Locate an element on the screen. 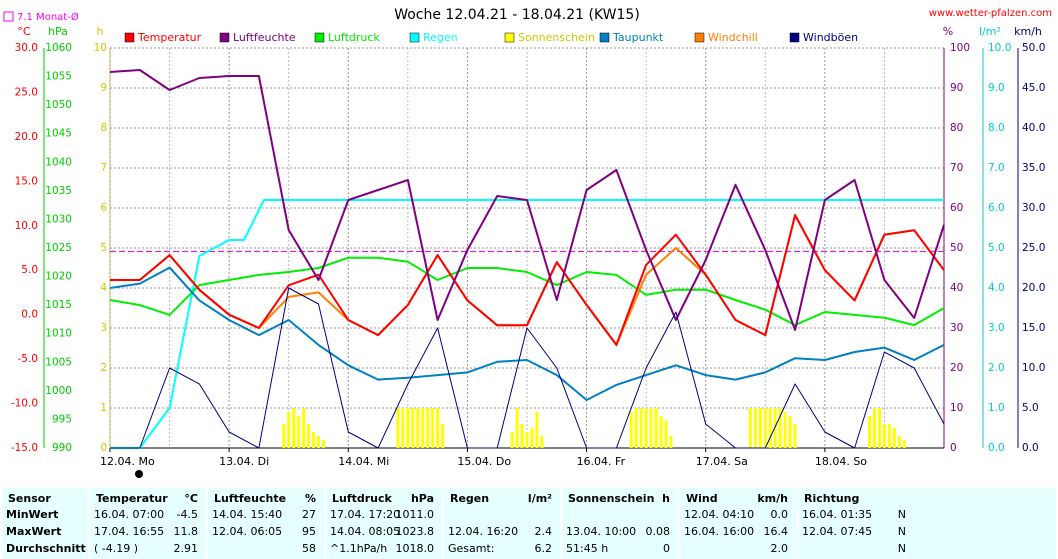  axis-title: °C is located at coordinates (24, 31).